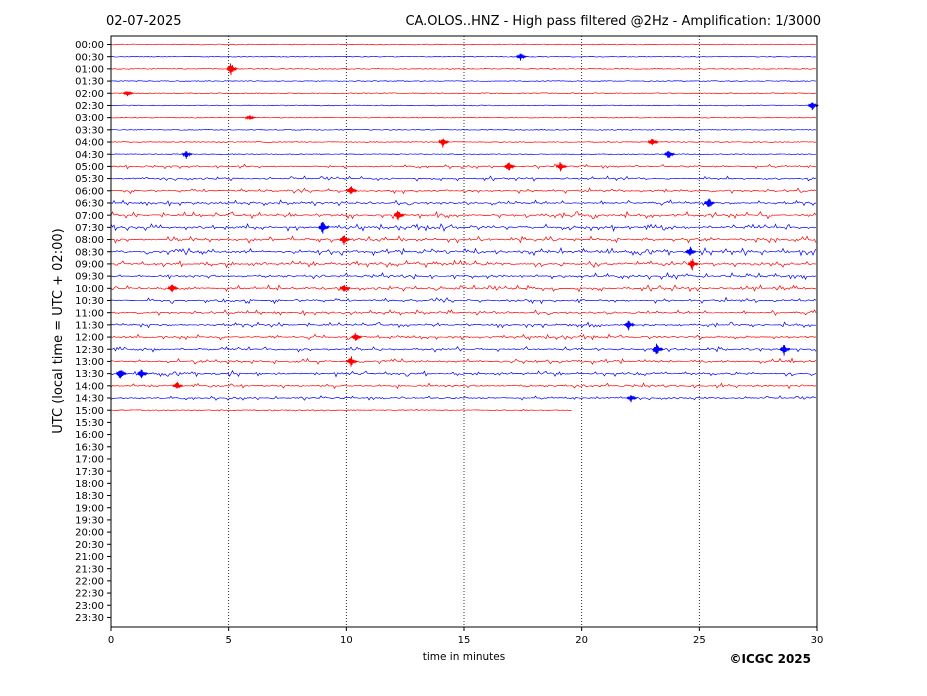 This screenshot has width=927, height=696. I want to click on trace-15:00, so click(341, 410).